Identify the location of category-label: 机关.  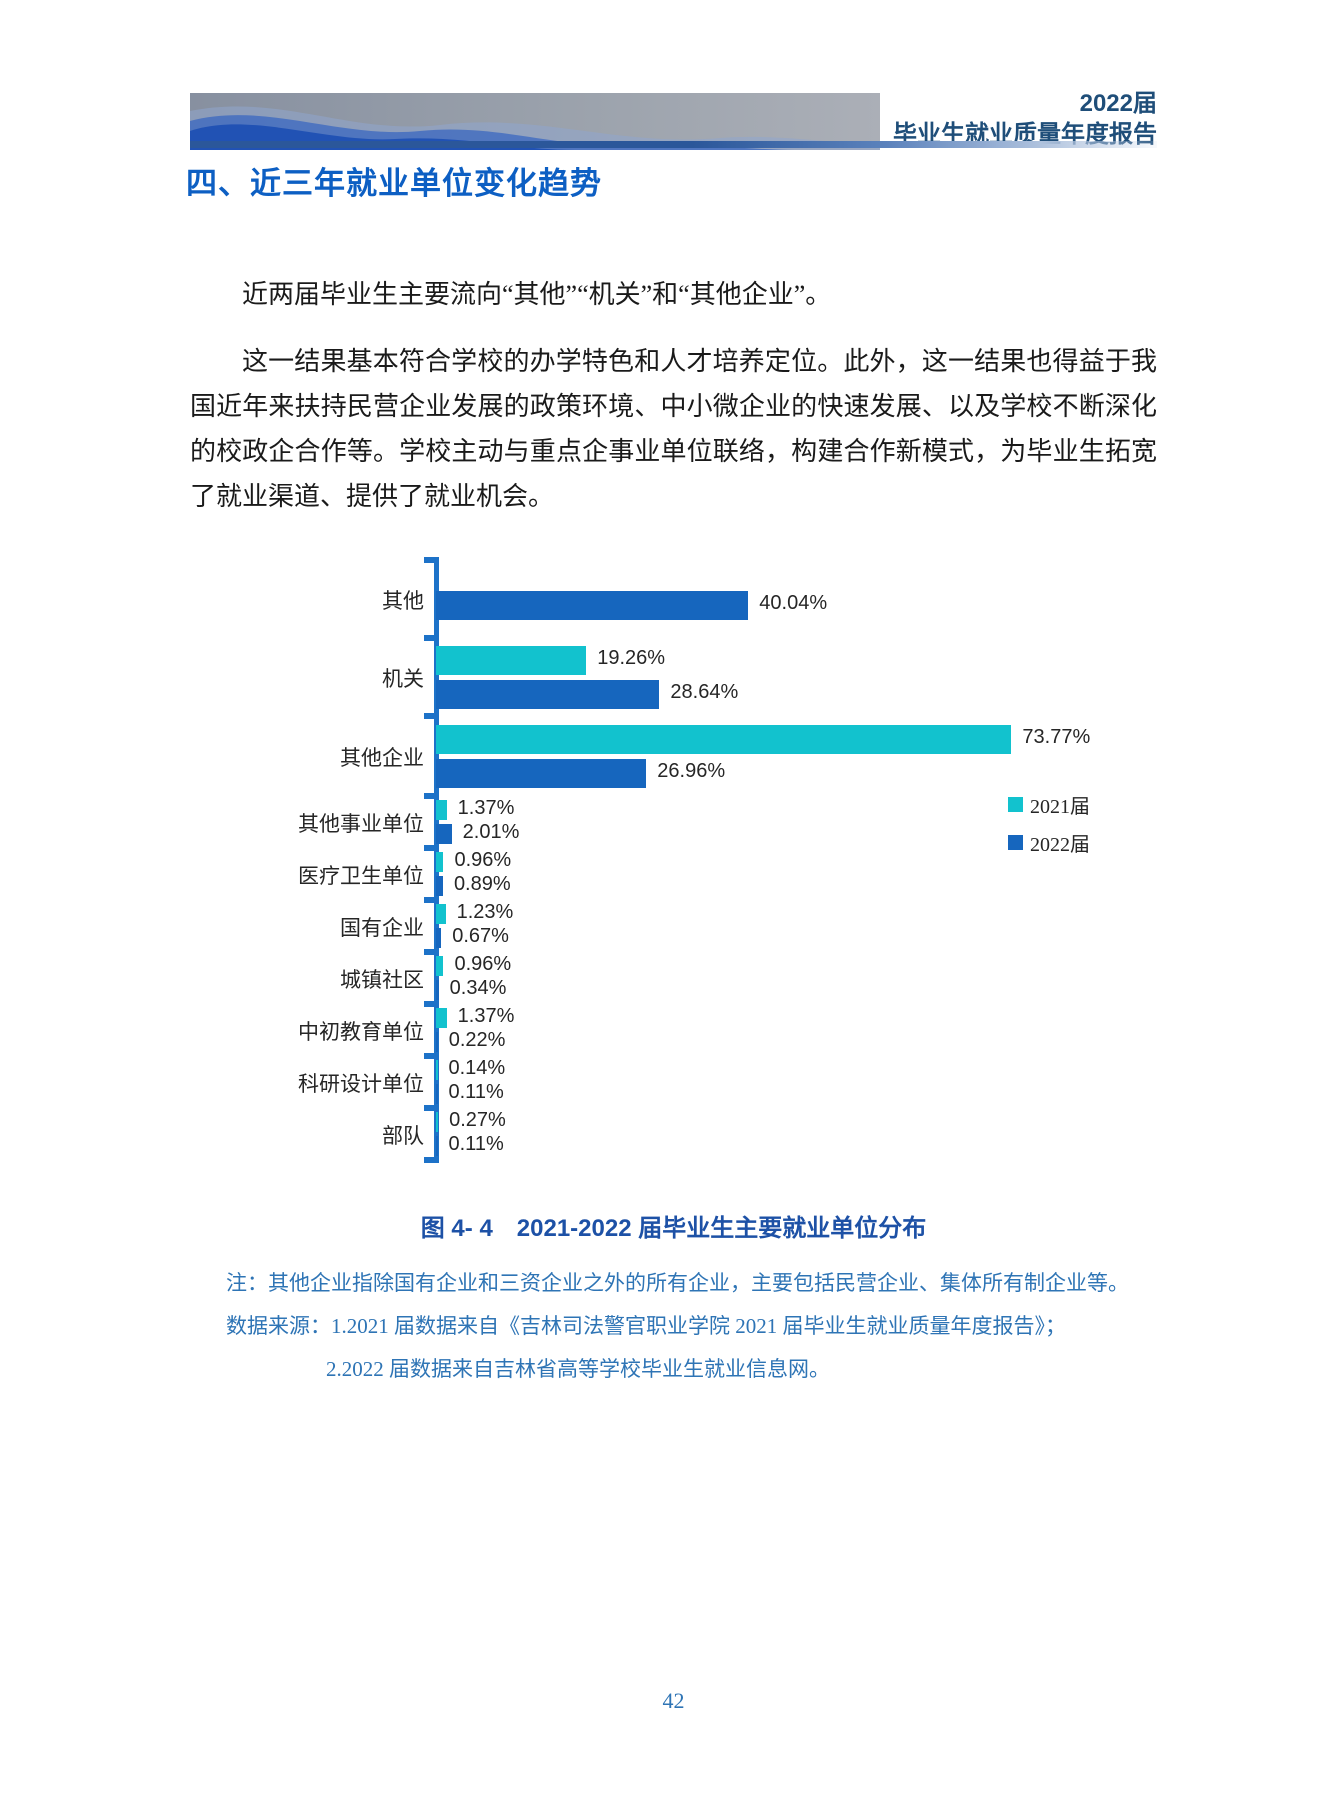
(403, 679).